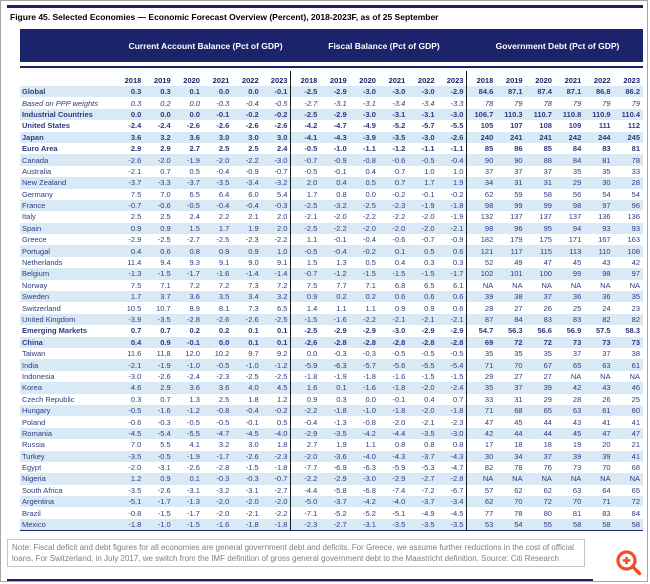 This screenshot has height=584, width=650. What do you see at coordinates (253, 354) in the screenshot?
I see `value-cell: 9.7` at bounding box center [253, 354].